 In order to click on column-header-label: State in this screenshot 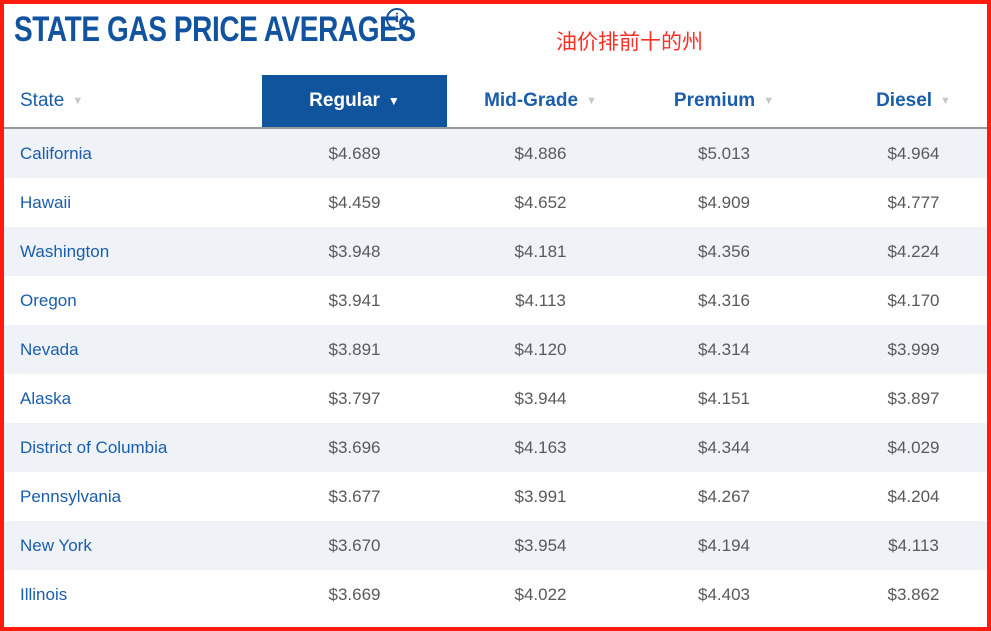, I will do `click(42, 100)`.